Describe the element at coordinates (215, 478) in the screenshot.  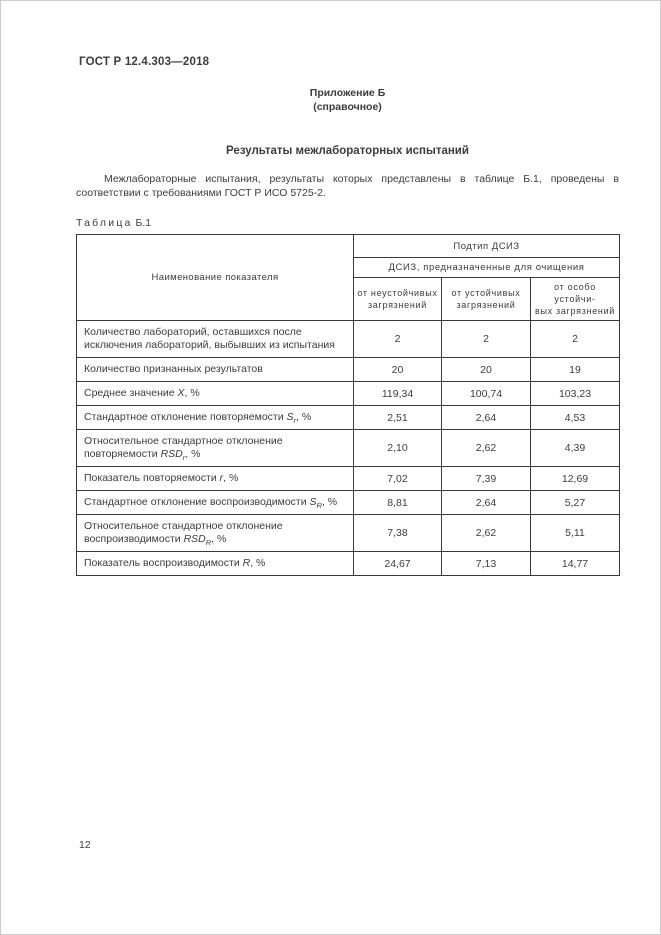
I see `row-label: Показатель повторяемости r, %` at that location.